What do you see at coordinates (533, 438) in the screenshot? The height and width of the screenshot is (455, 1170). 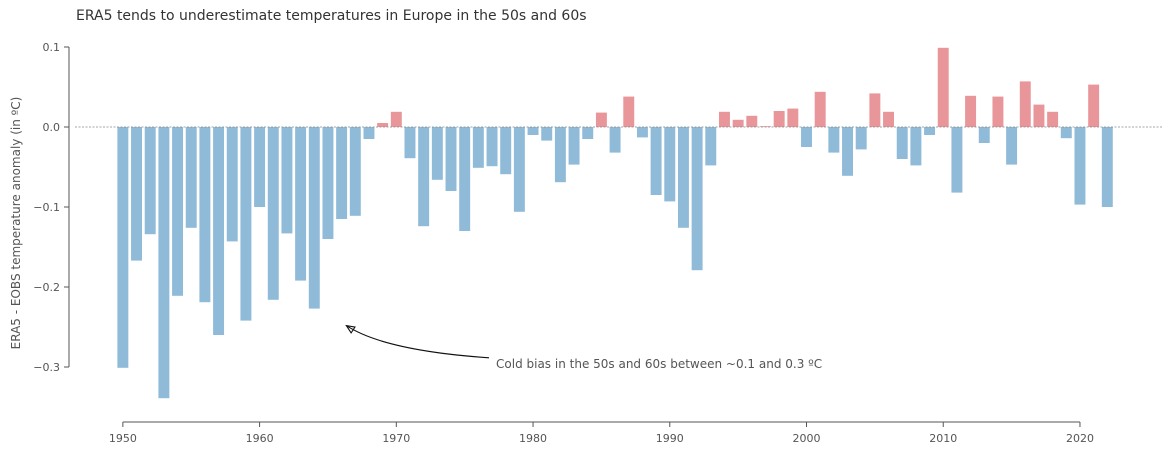 I see `x-tick-label: 1980` at bounding box center [533, 438].